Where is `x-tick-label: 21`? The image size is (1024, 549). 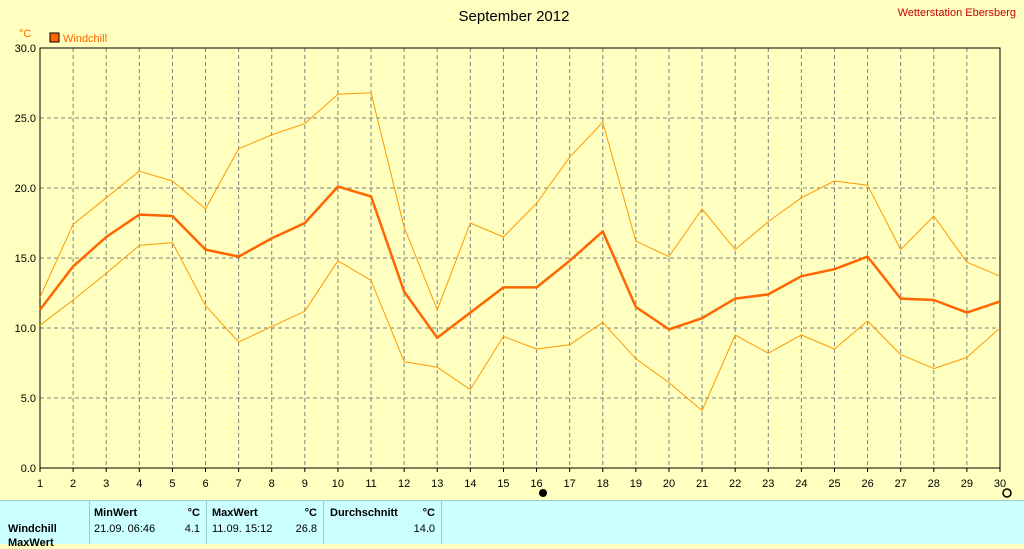 x-tick-label: 21 is located at coordinates (702, 484).